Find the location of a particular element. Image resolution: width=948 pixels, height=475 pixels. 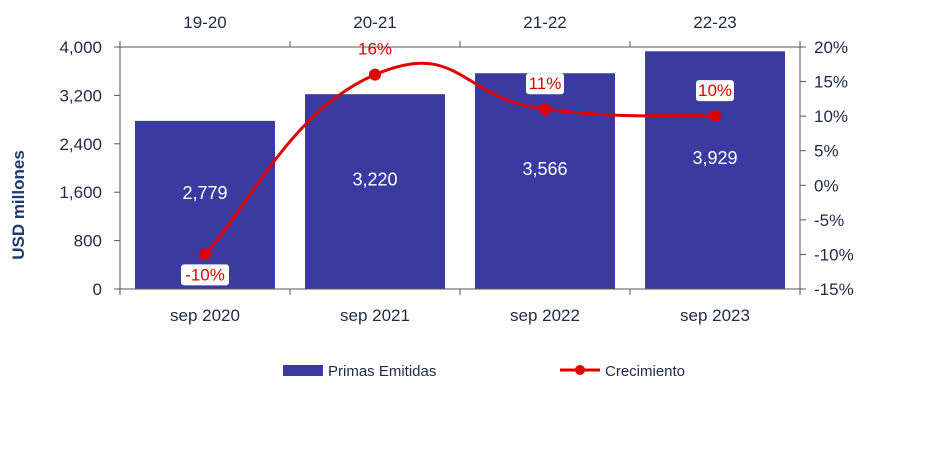

bar-sep-2021 is located at coordinates (375, 191).